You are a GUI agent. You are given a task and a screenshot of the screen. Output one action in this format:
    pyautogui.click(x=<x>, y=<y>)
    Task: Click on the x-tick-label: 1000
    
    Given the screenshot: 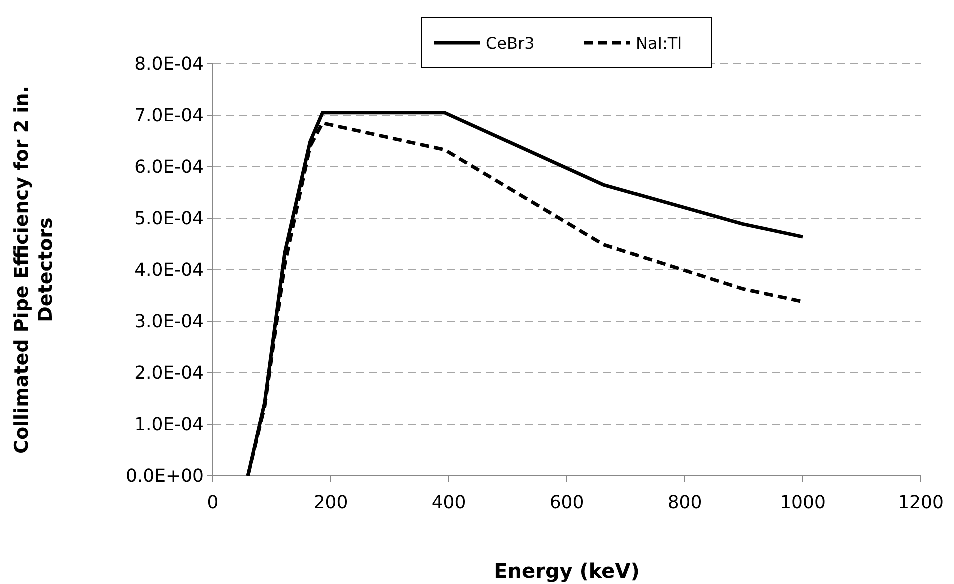 What is the action you would take?
    pyautogui.click(x=803, y=503)
    